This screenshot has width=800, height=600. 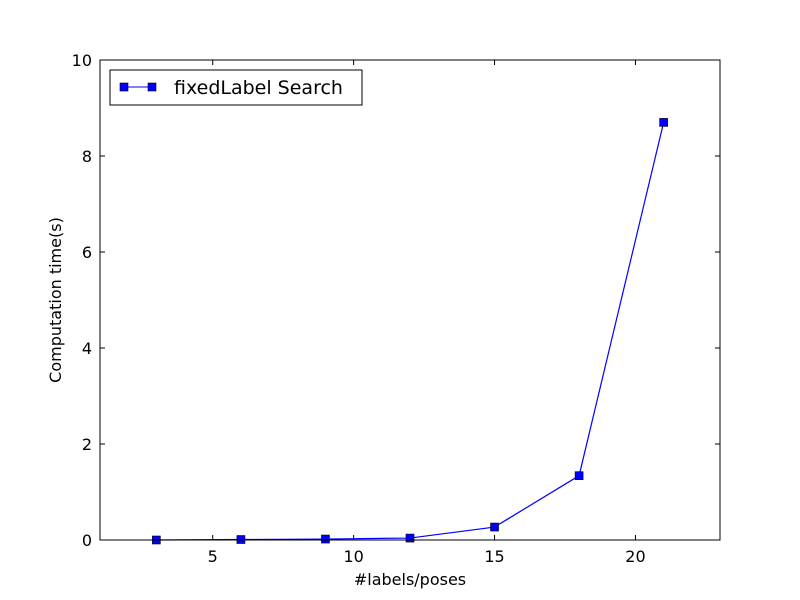 What do you see at coordinates (87, 540) in the screenshot?
I see `y-tick-label: 0` at bounding box center [87, 540].